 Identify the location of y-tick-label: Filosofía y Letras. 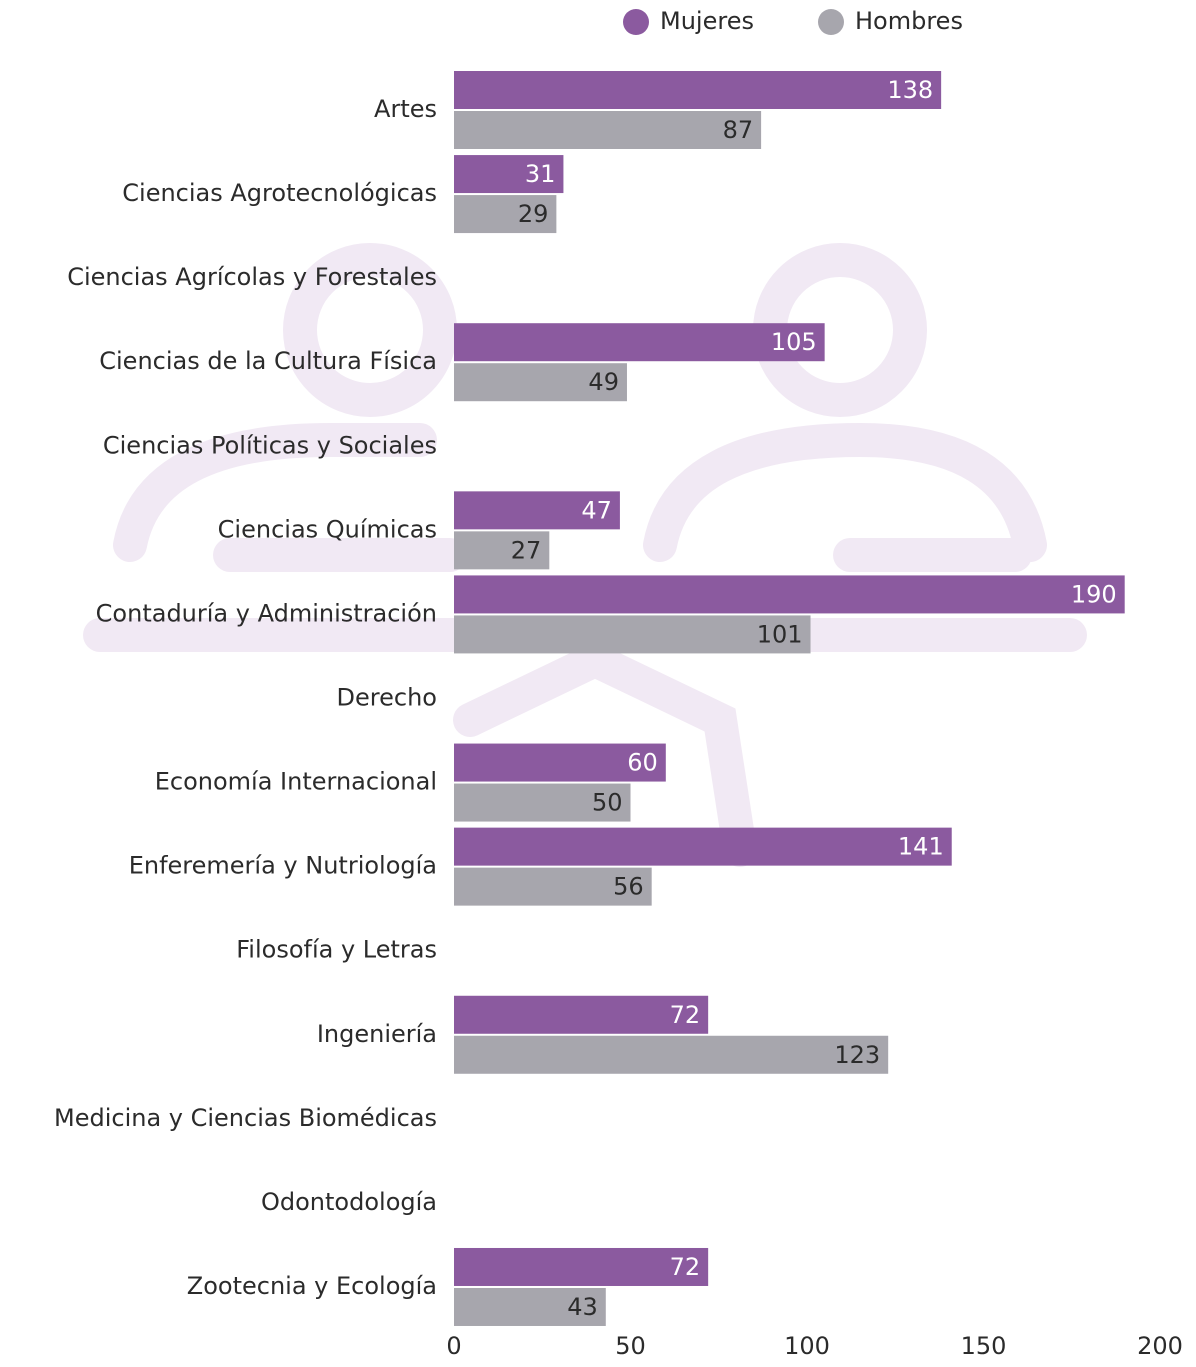
(336, 950).